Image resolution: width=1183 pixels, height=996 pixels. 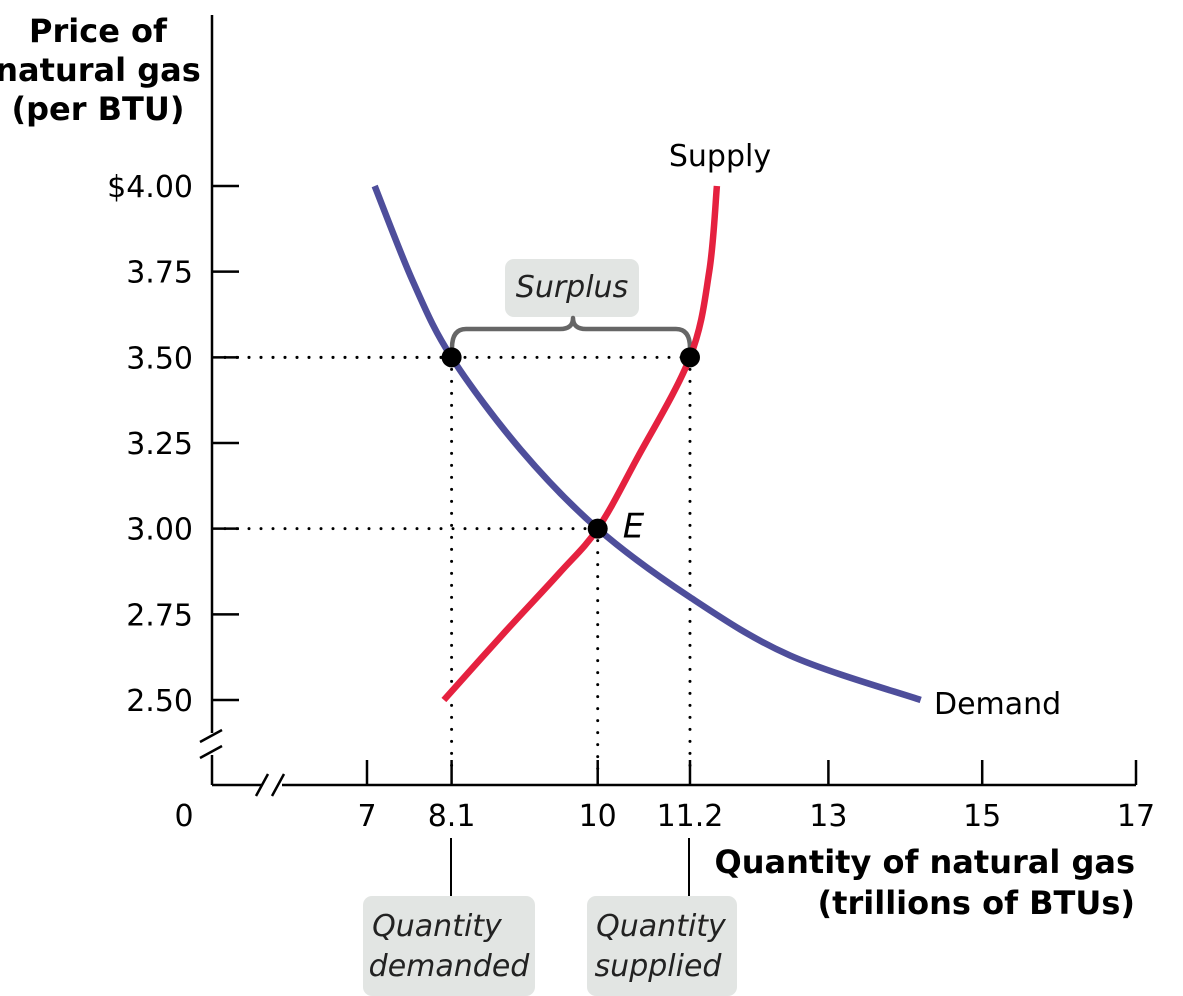 I want to click on quantity-supplied-line2: supplied, so click(x=659, y=966).